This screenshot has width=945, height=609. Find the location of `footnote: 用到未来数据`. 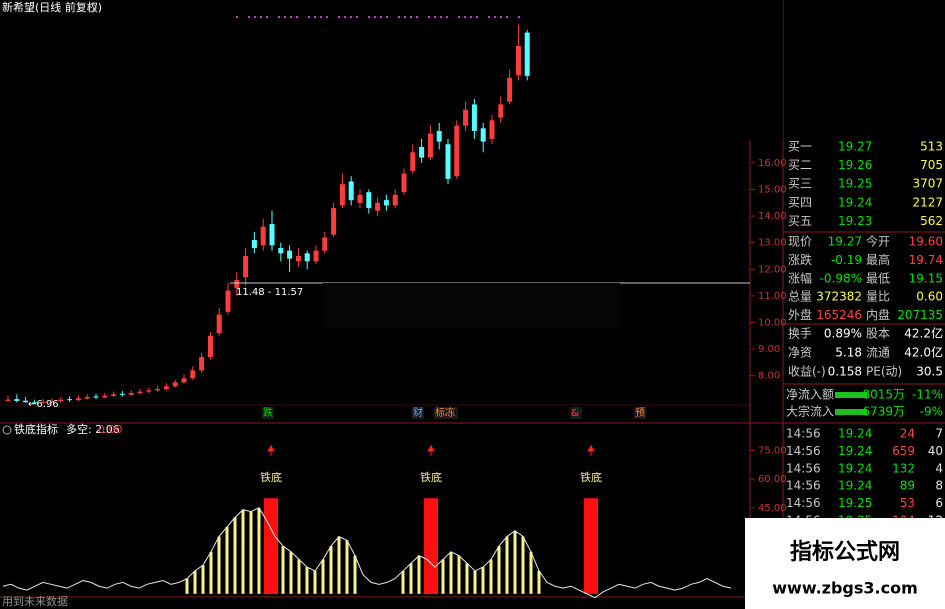

footnote: 用到未来数据 is located at coordinates (35, 601).